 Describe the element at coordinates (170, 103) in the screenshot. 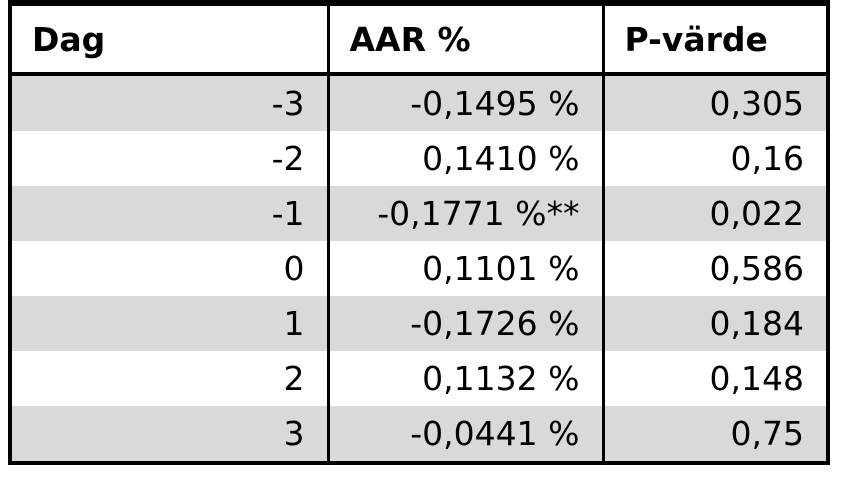

I see `cell-dag: -3` at that location.